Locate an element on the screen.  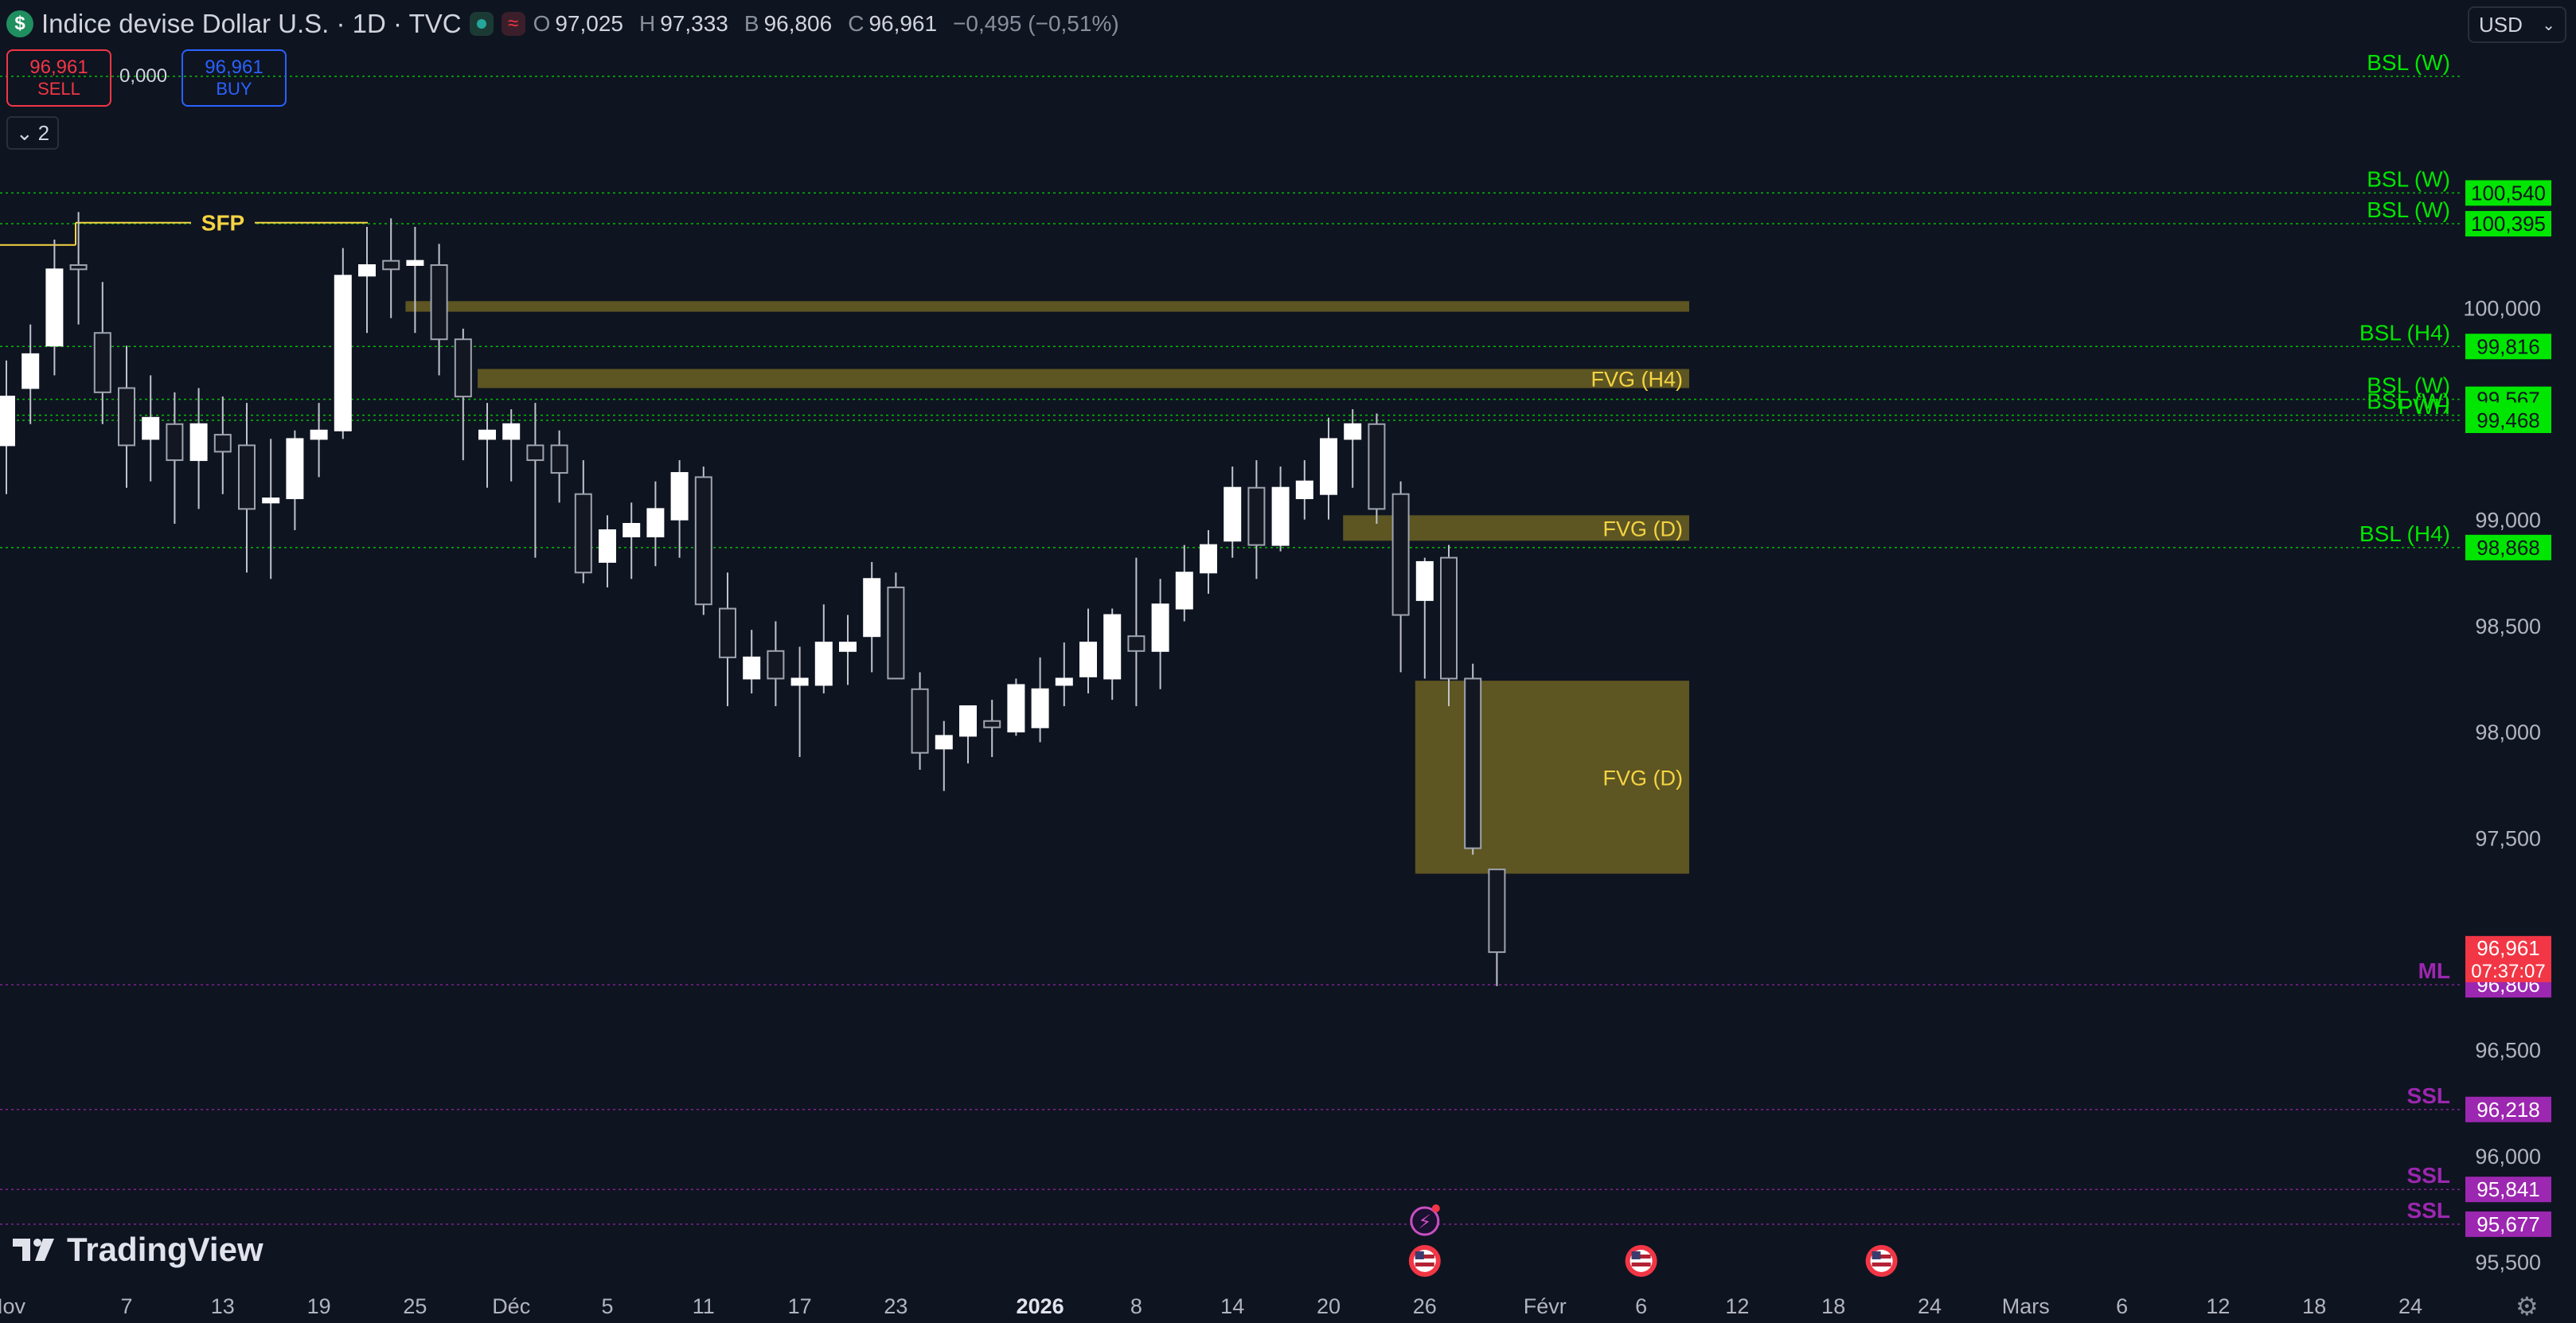
x-axis-tick-label: Nov is located at coordinates (13, 1306).